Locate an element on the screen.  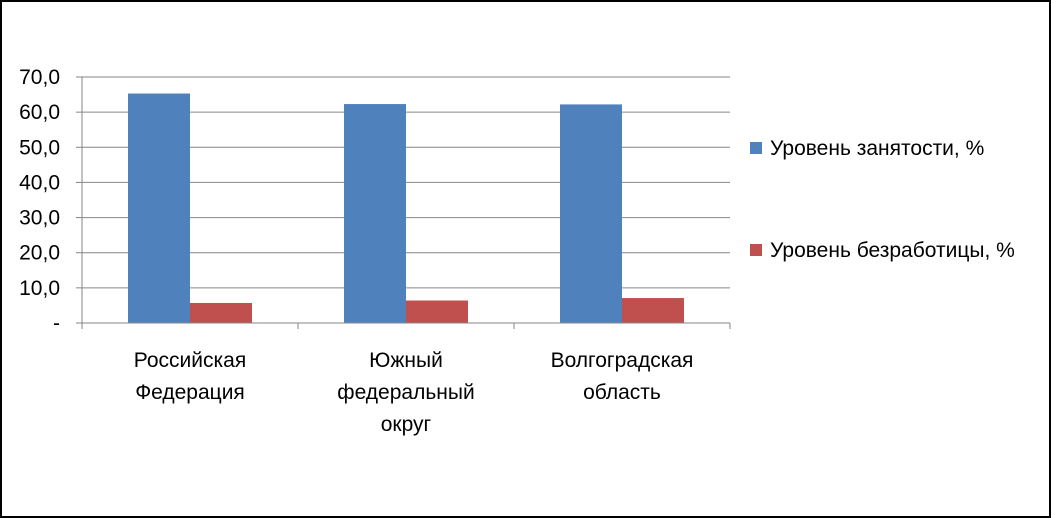
category-label: Российская is located at coordinates (190, 360).